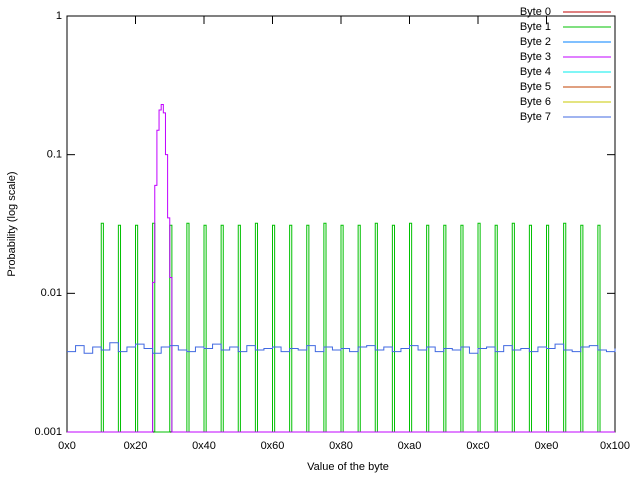  Describe the element at coordinates (535, 72) in the screenshot. I see `legend-label: Byte 4` at that location.